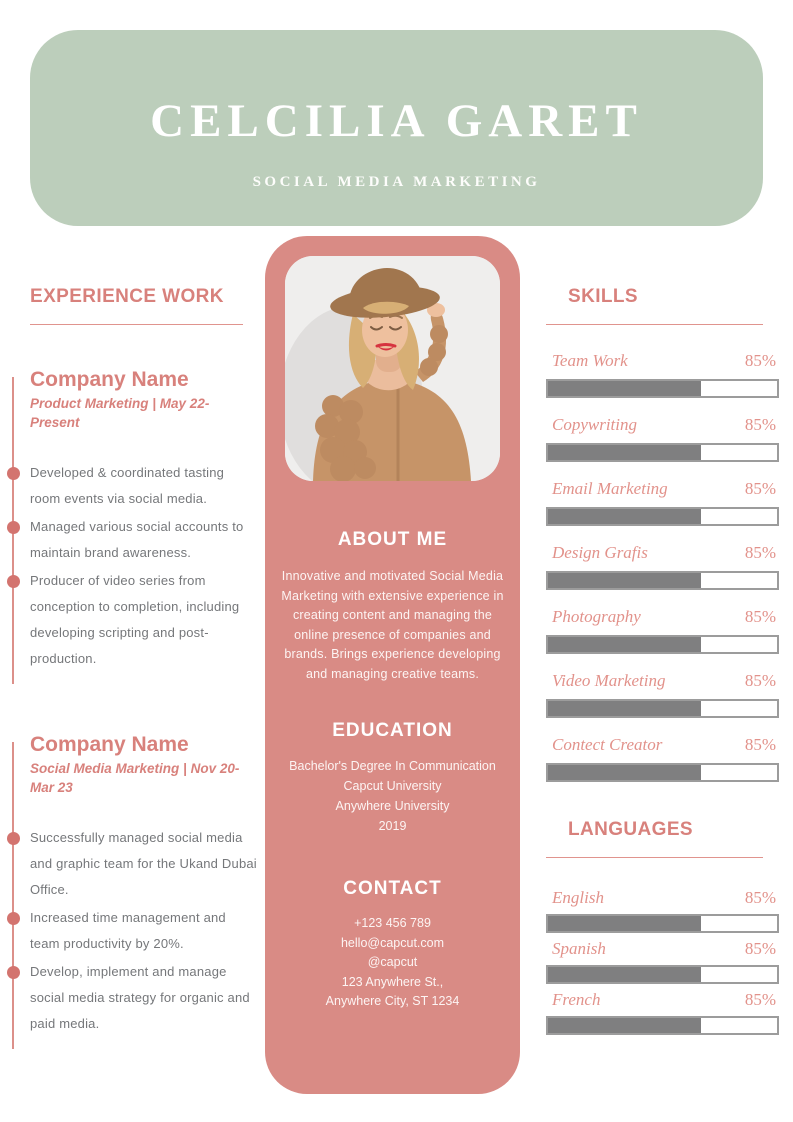  What do you see at coordinates (610, 488) in the screenshot?
I see `skill-label: Email Marketing` at bounding box center [610, 488].